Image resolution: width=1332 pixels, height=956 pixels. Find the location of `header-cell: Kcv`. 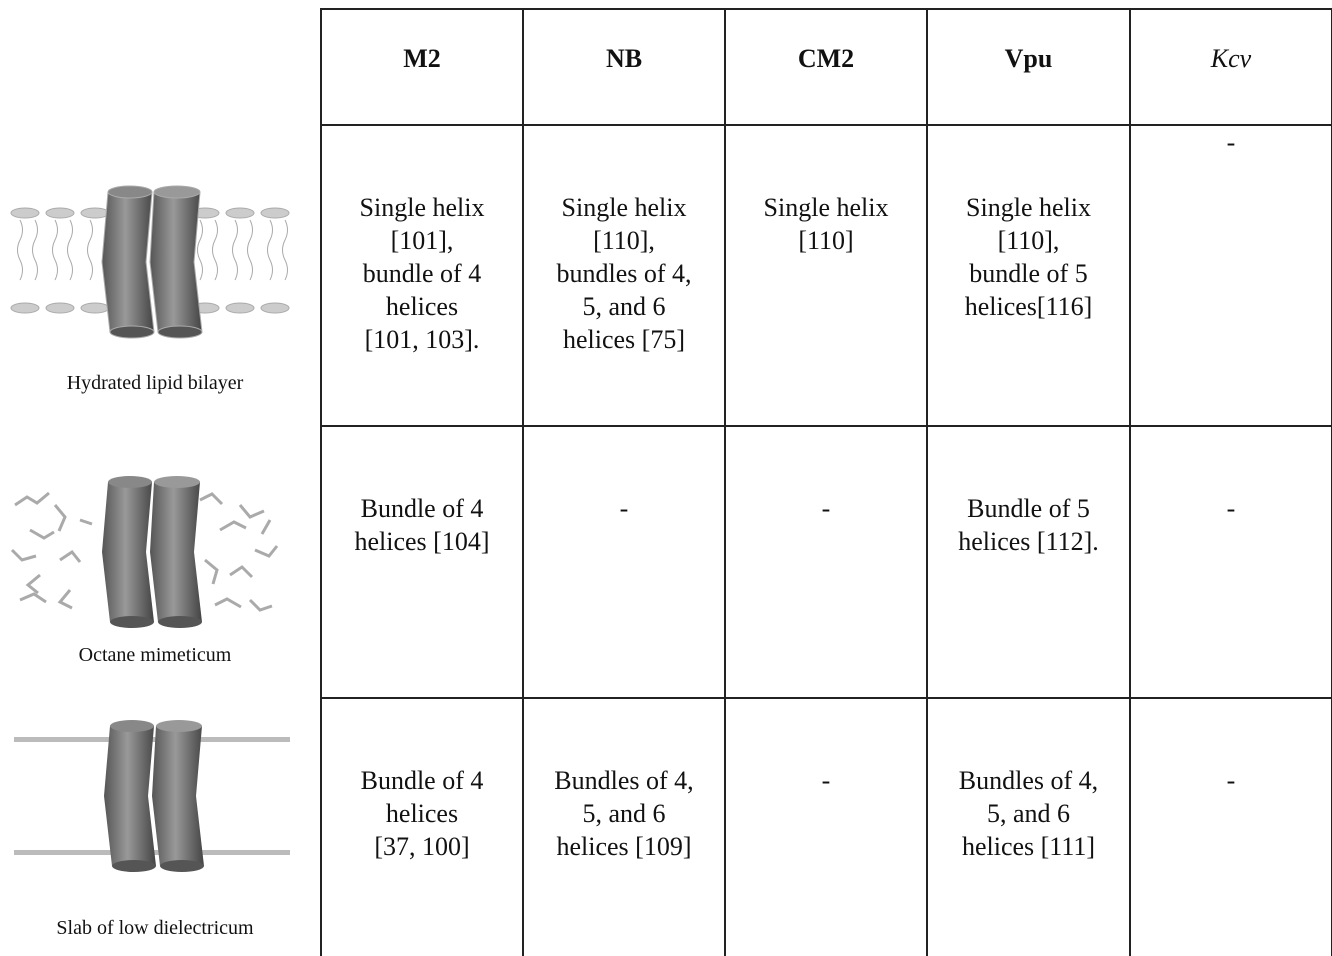

header-cell: Kcv is located at coordinates (1231, 58).